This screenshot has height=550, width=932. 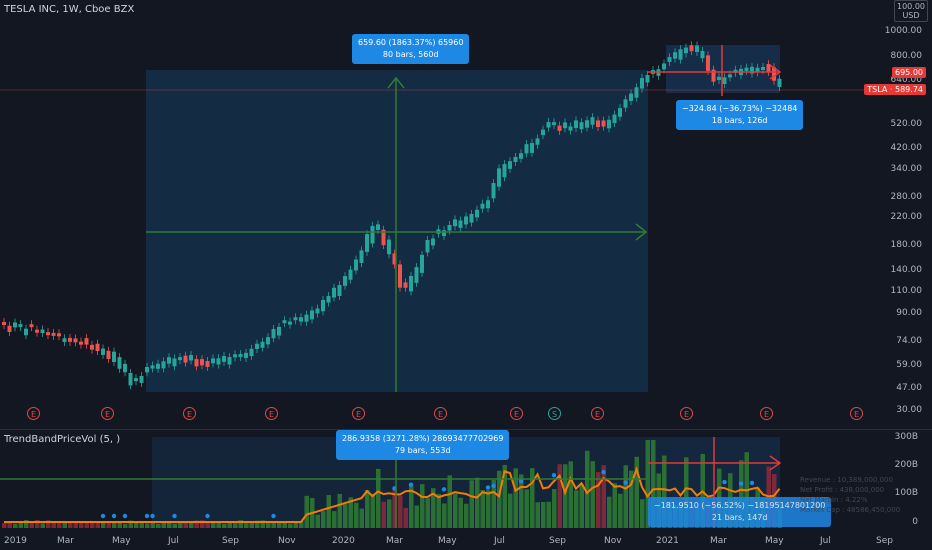 I want to click on indicator-tick-label: 300B, so click(x=906, y=437).